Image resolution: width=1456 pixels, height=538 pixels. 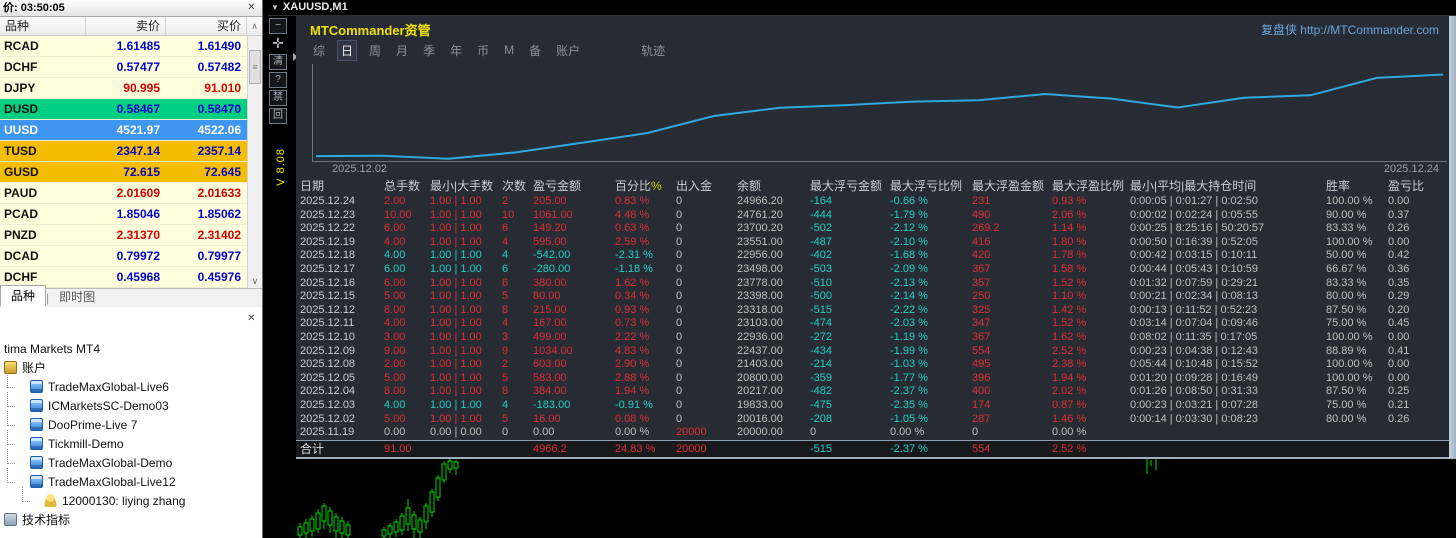 I want to click on col-symbol: 品种, so click(x=43, y=26).